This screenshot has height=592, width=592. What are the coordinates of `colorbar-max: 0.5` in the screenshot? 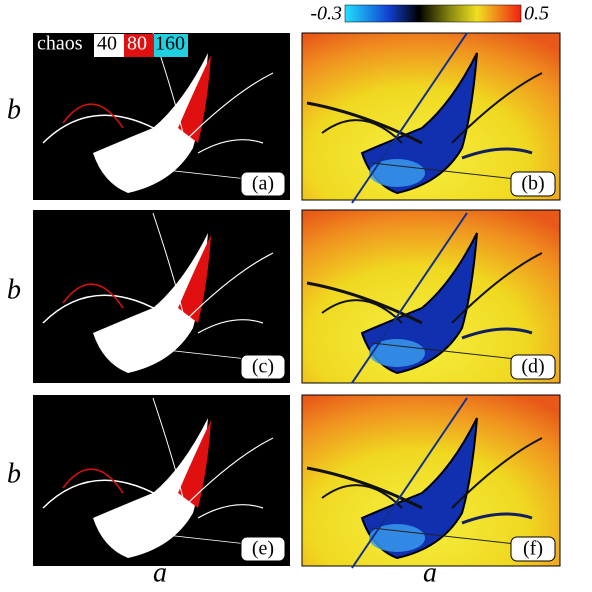 It's located at (536, 14).